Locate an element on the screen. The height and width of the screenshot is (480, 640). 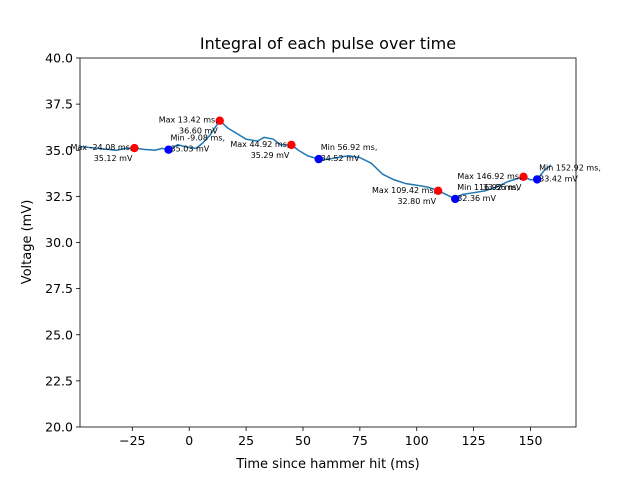
max-annotation: Max -24.08 ms, 35.12 mV is located at coordinates (102, 153).